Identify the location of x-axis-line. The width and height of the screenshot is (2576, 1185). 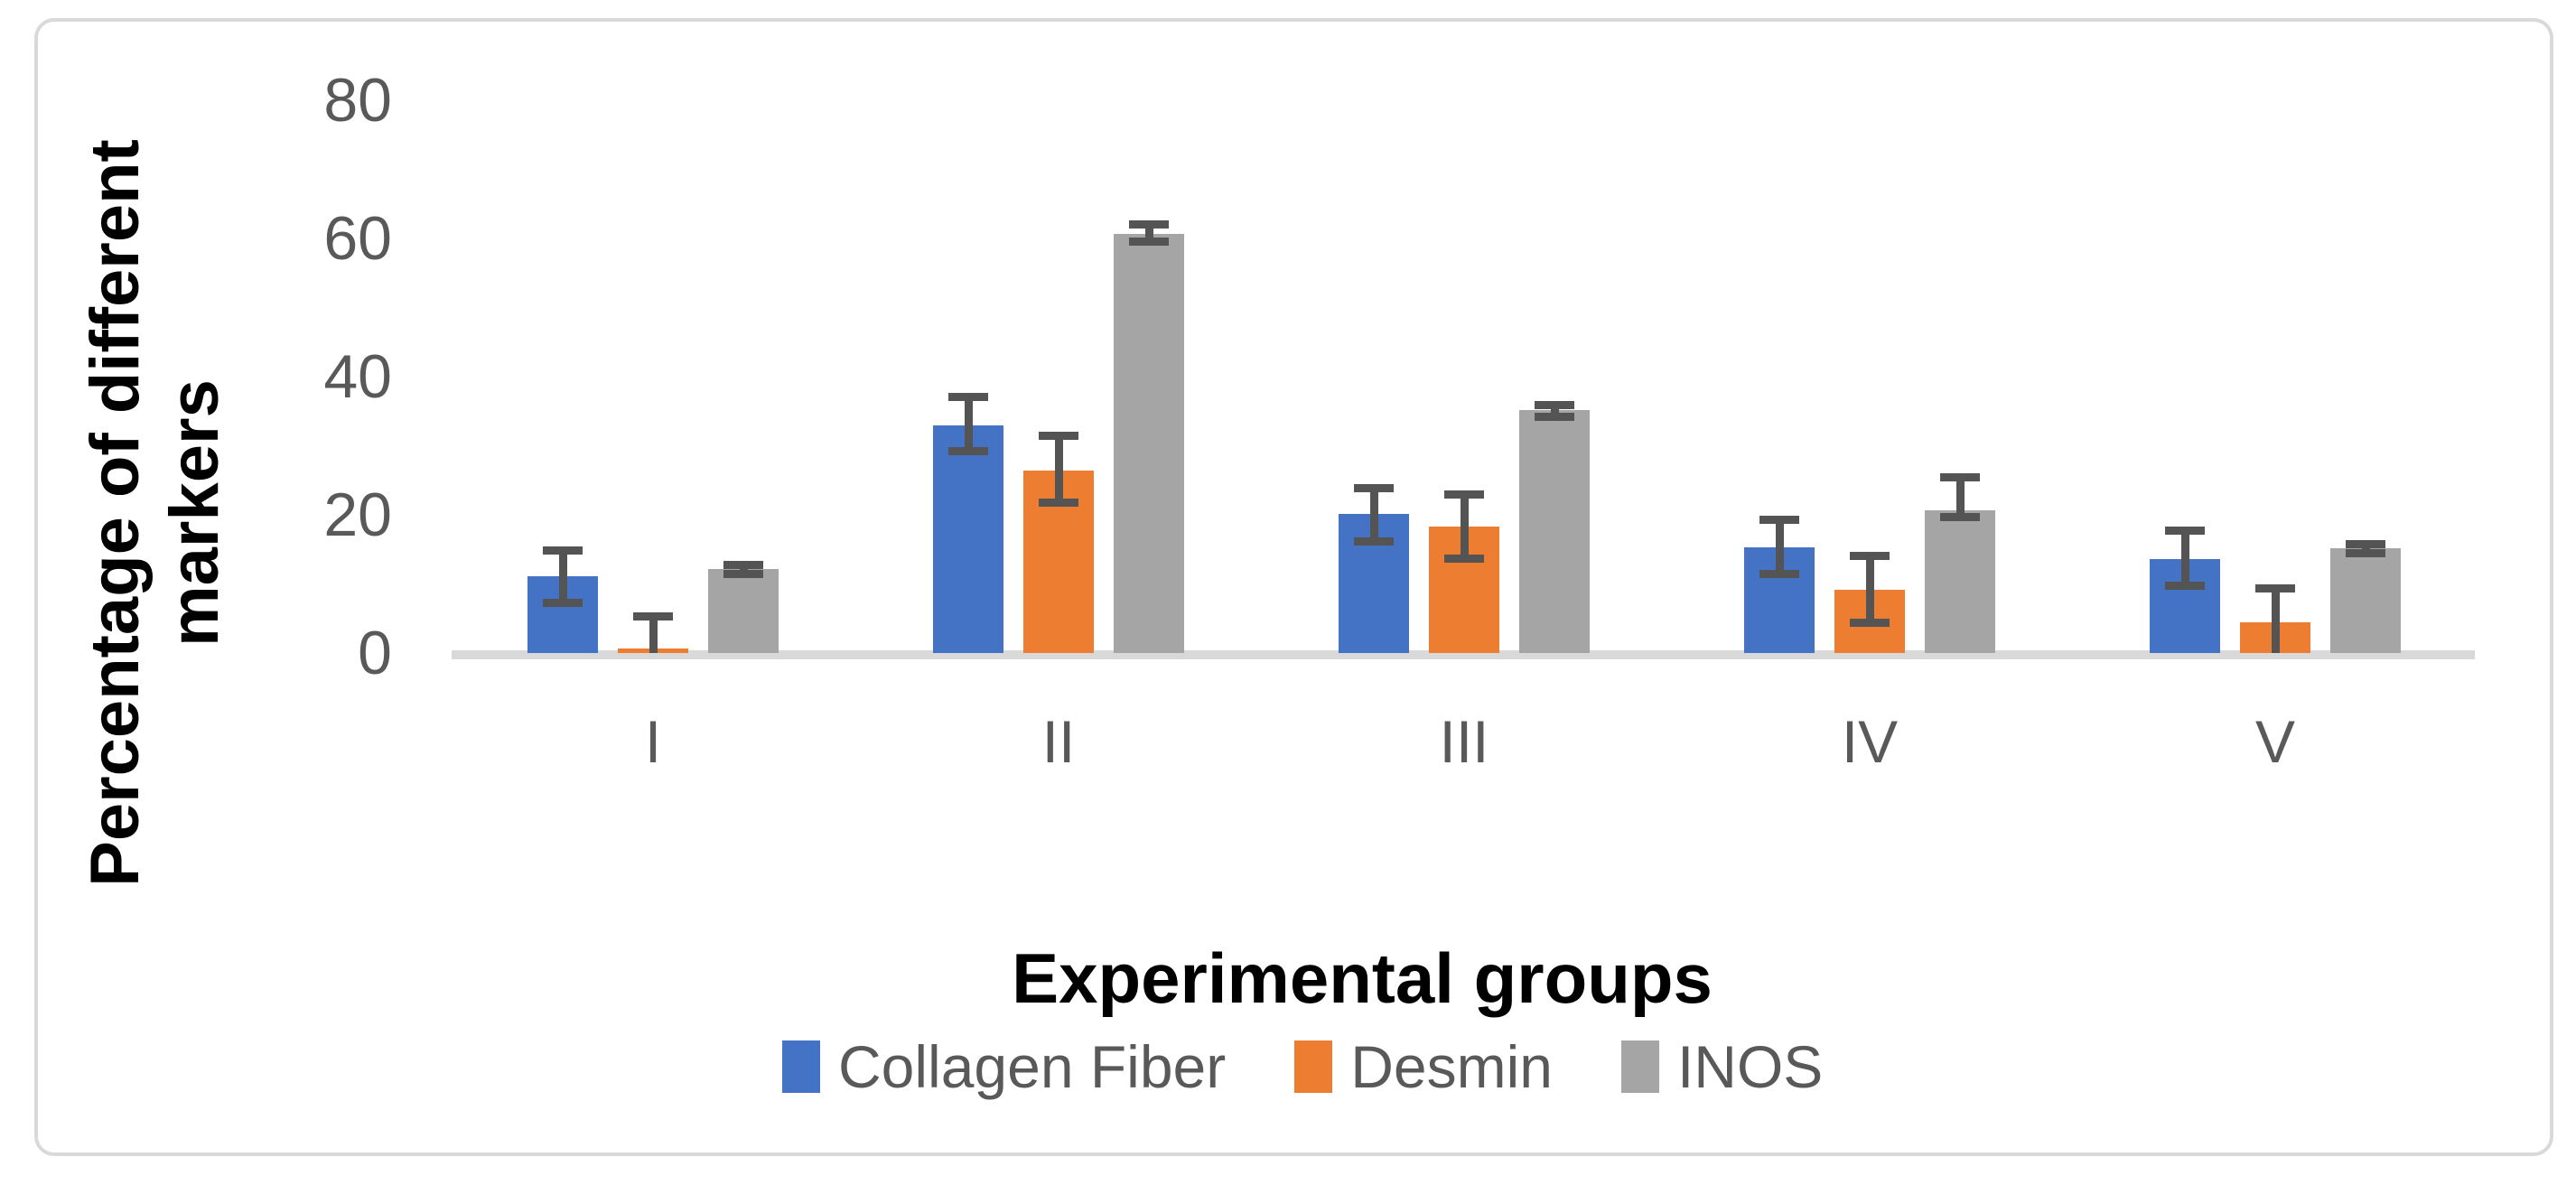
(1463, 654).